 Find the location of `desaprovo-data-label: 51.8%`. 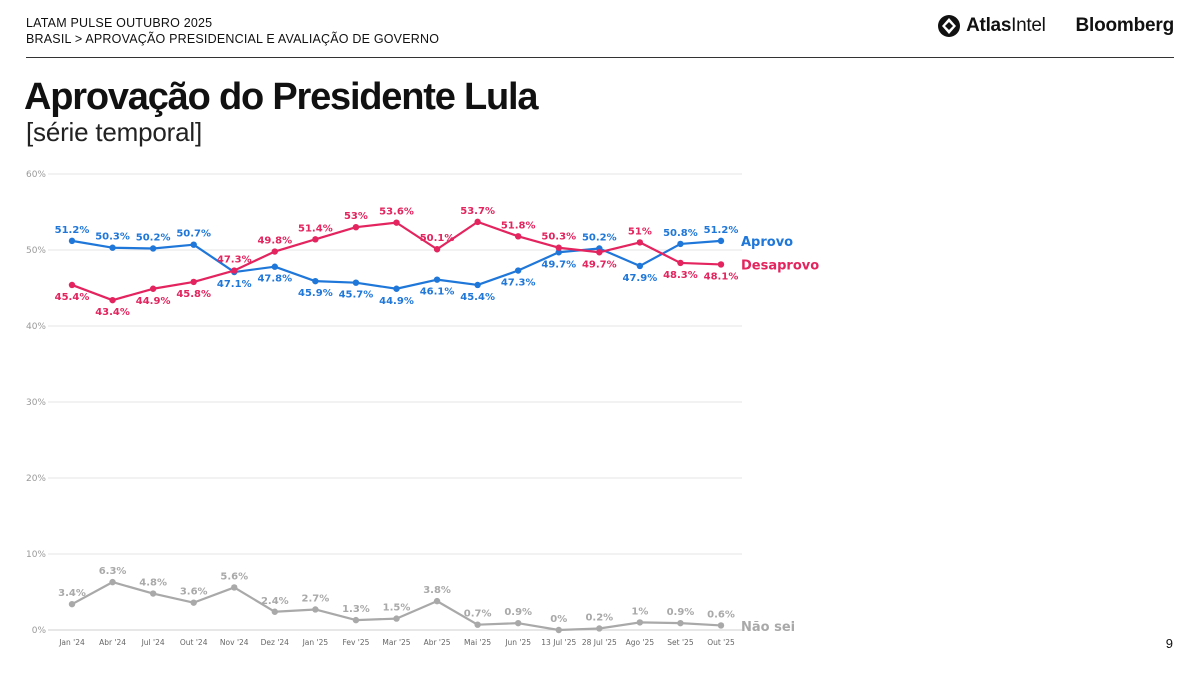

desaprovo-data-label: 51.8% is located at coordinates (518, 225).